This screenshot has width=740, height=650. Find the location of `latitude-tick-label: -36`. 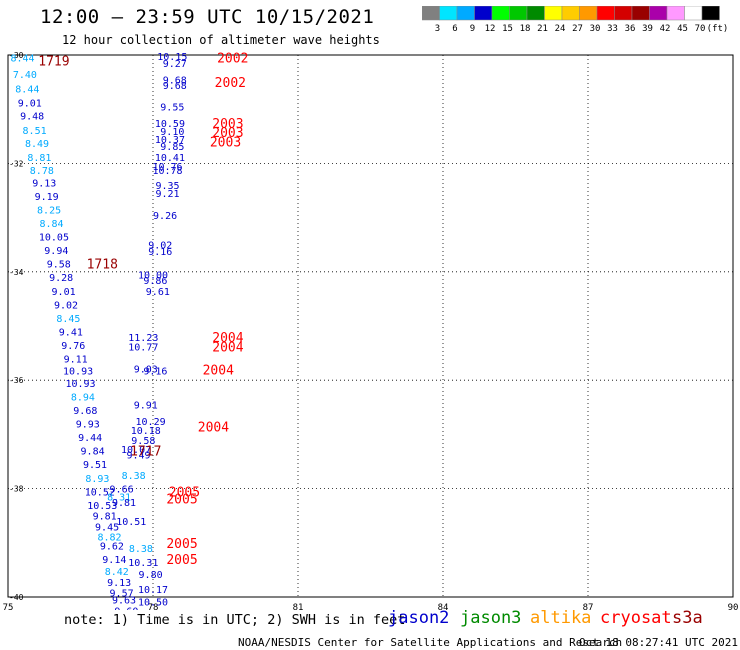

latitude-tick-label: -36 is located at coordinates (16, 380).